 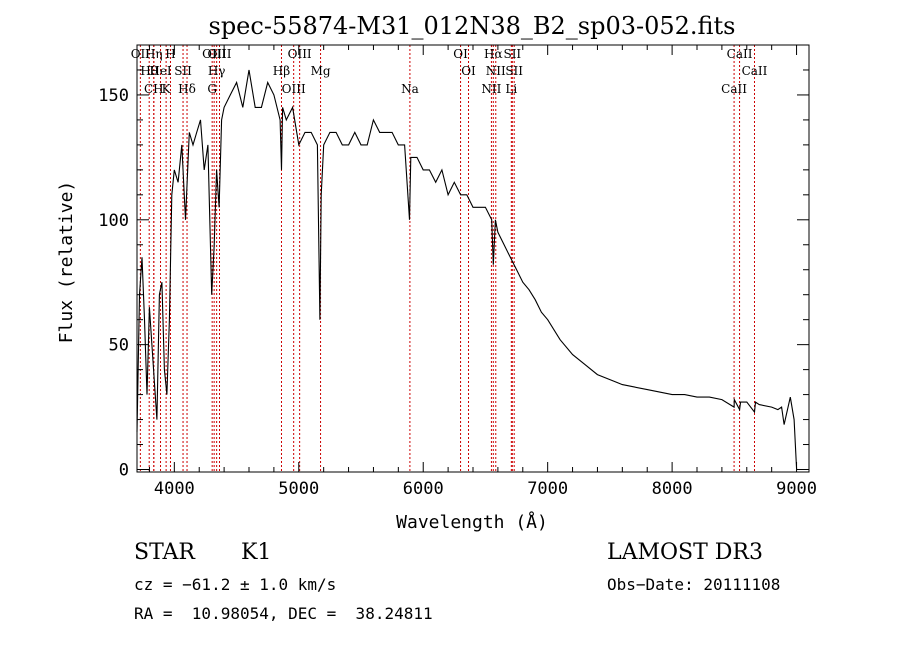 What do you see at coordinates (281, 71) in the screenshot?
I see `line-marker-label: Hβ` at bounding box center [281, 71].